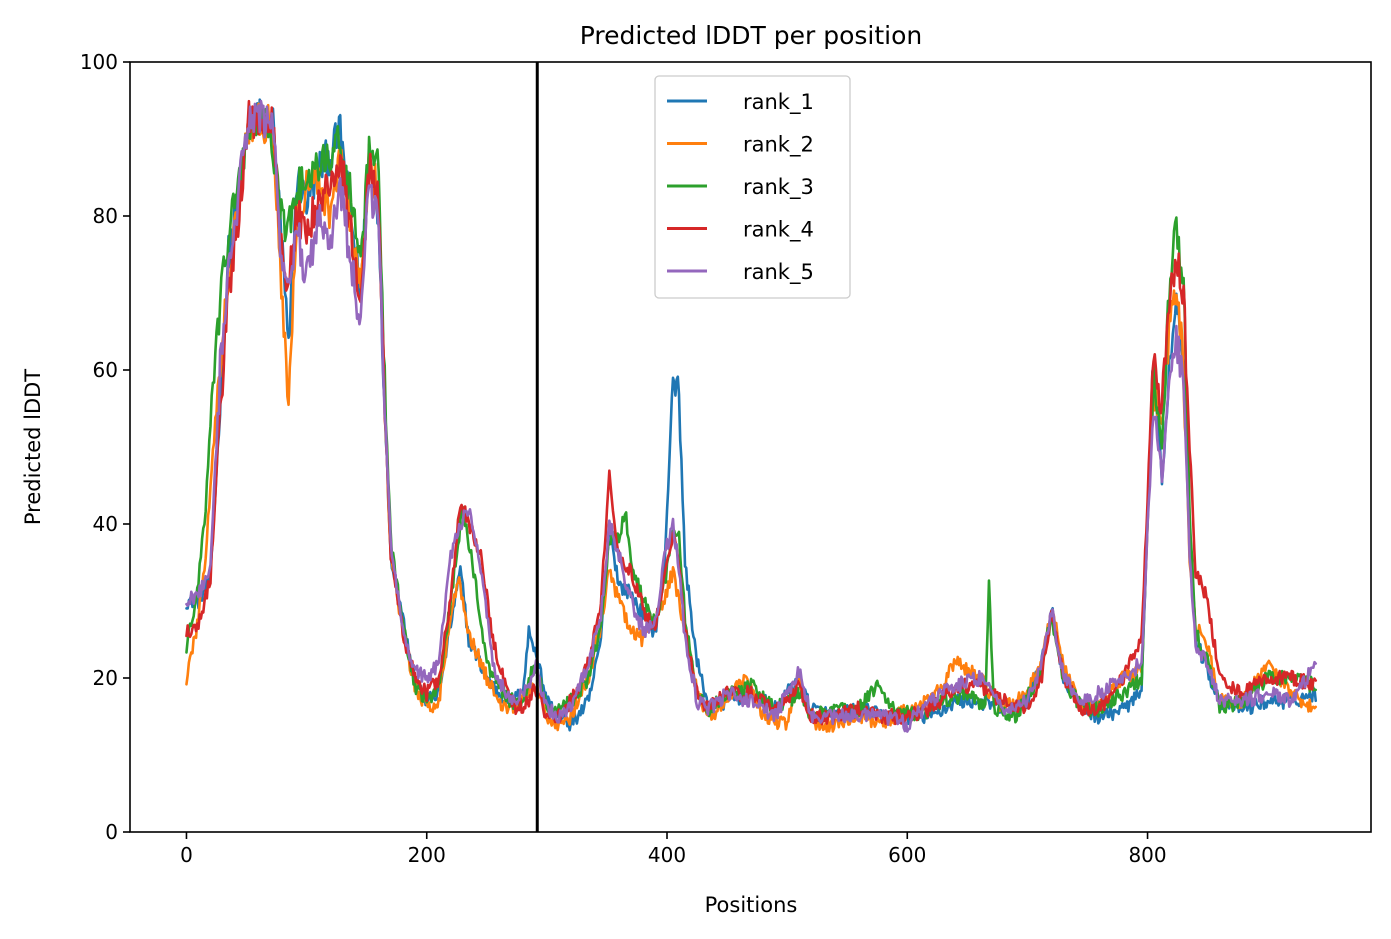 The height and width of the screenshot is (939, 1391). What do you see at coordinates (111, 832) in the screenshot?
I see `y-tick-label: 0` at bounding box center [111, 832].